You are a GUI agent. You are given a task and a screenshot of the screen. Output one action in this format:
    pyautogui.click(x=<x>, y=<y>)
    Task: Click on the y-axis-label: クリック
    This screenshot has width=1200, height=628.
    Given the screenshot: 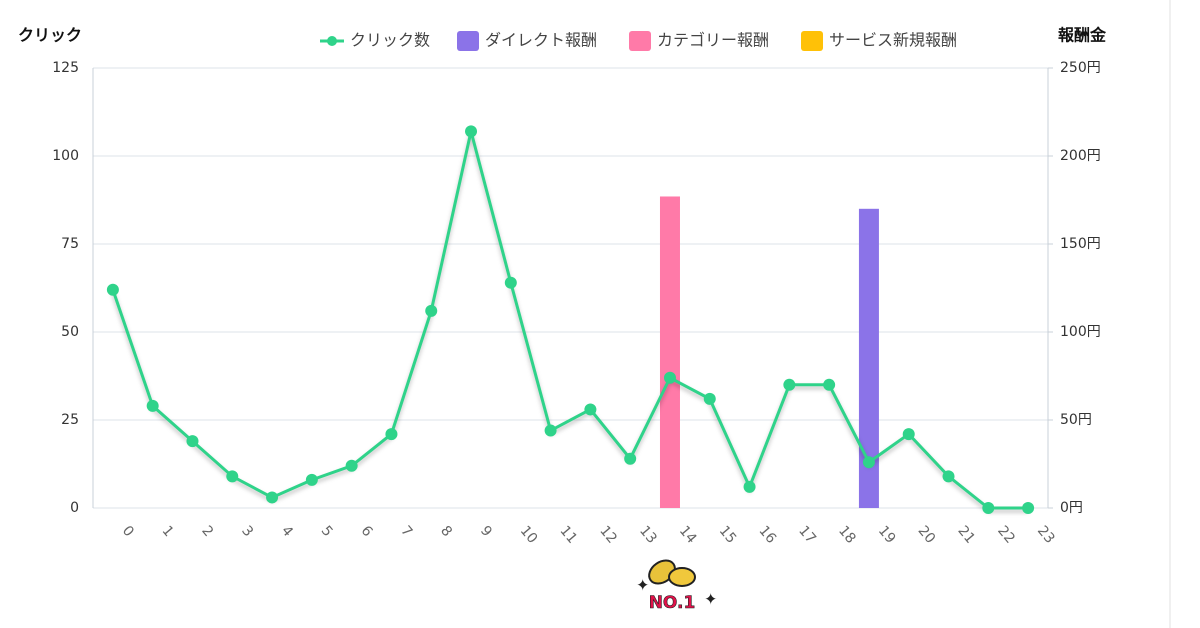 What is the action you would take?
    pyautogui.click(x=50, y=35)
    